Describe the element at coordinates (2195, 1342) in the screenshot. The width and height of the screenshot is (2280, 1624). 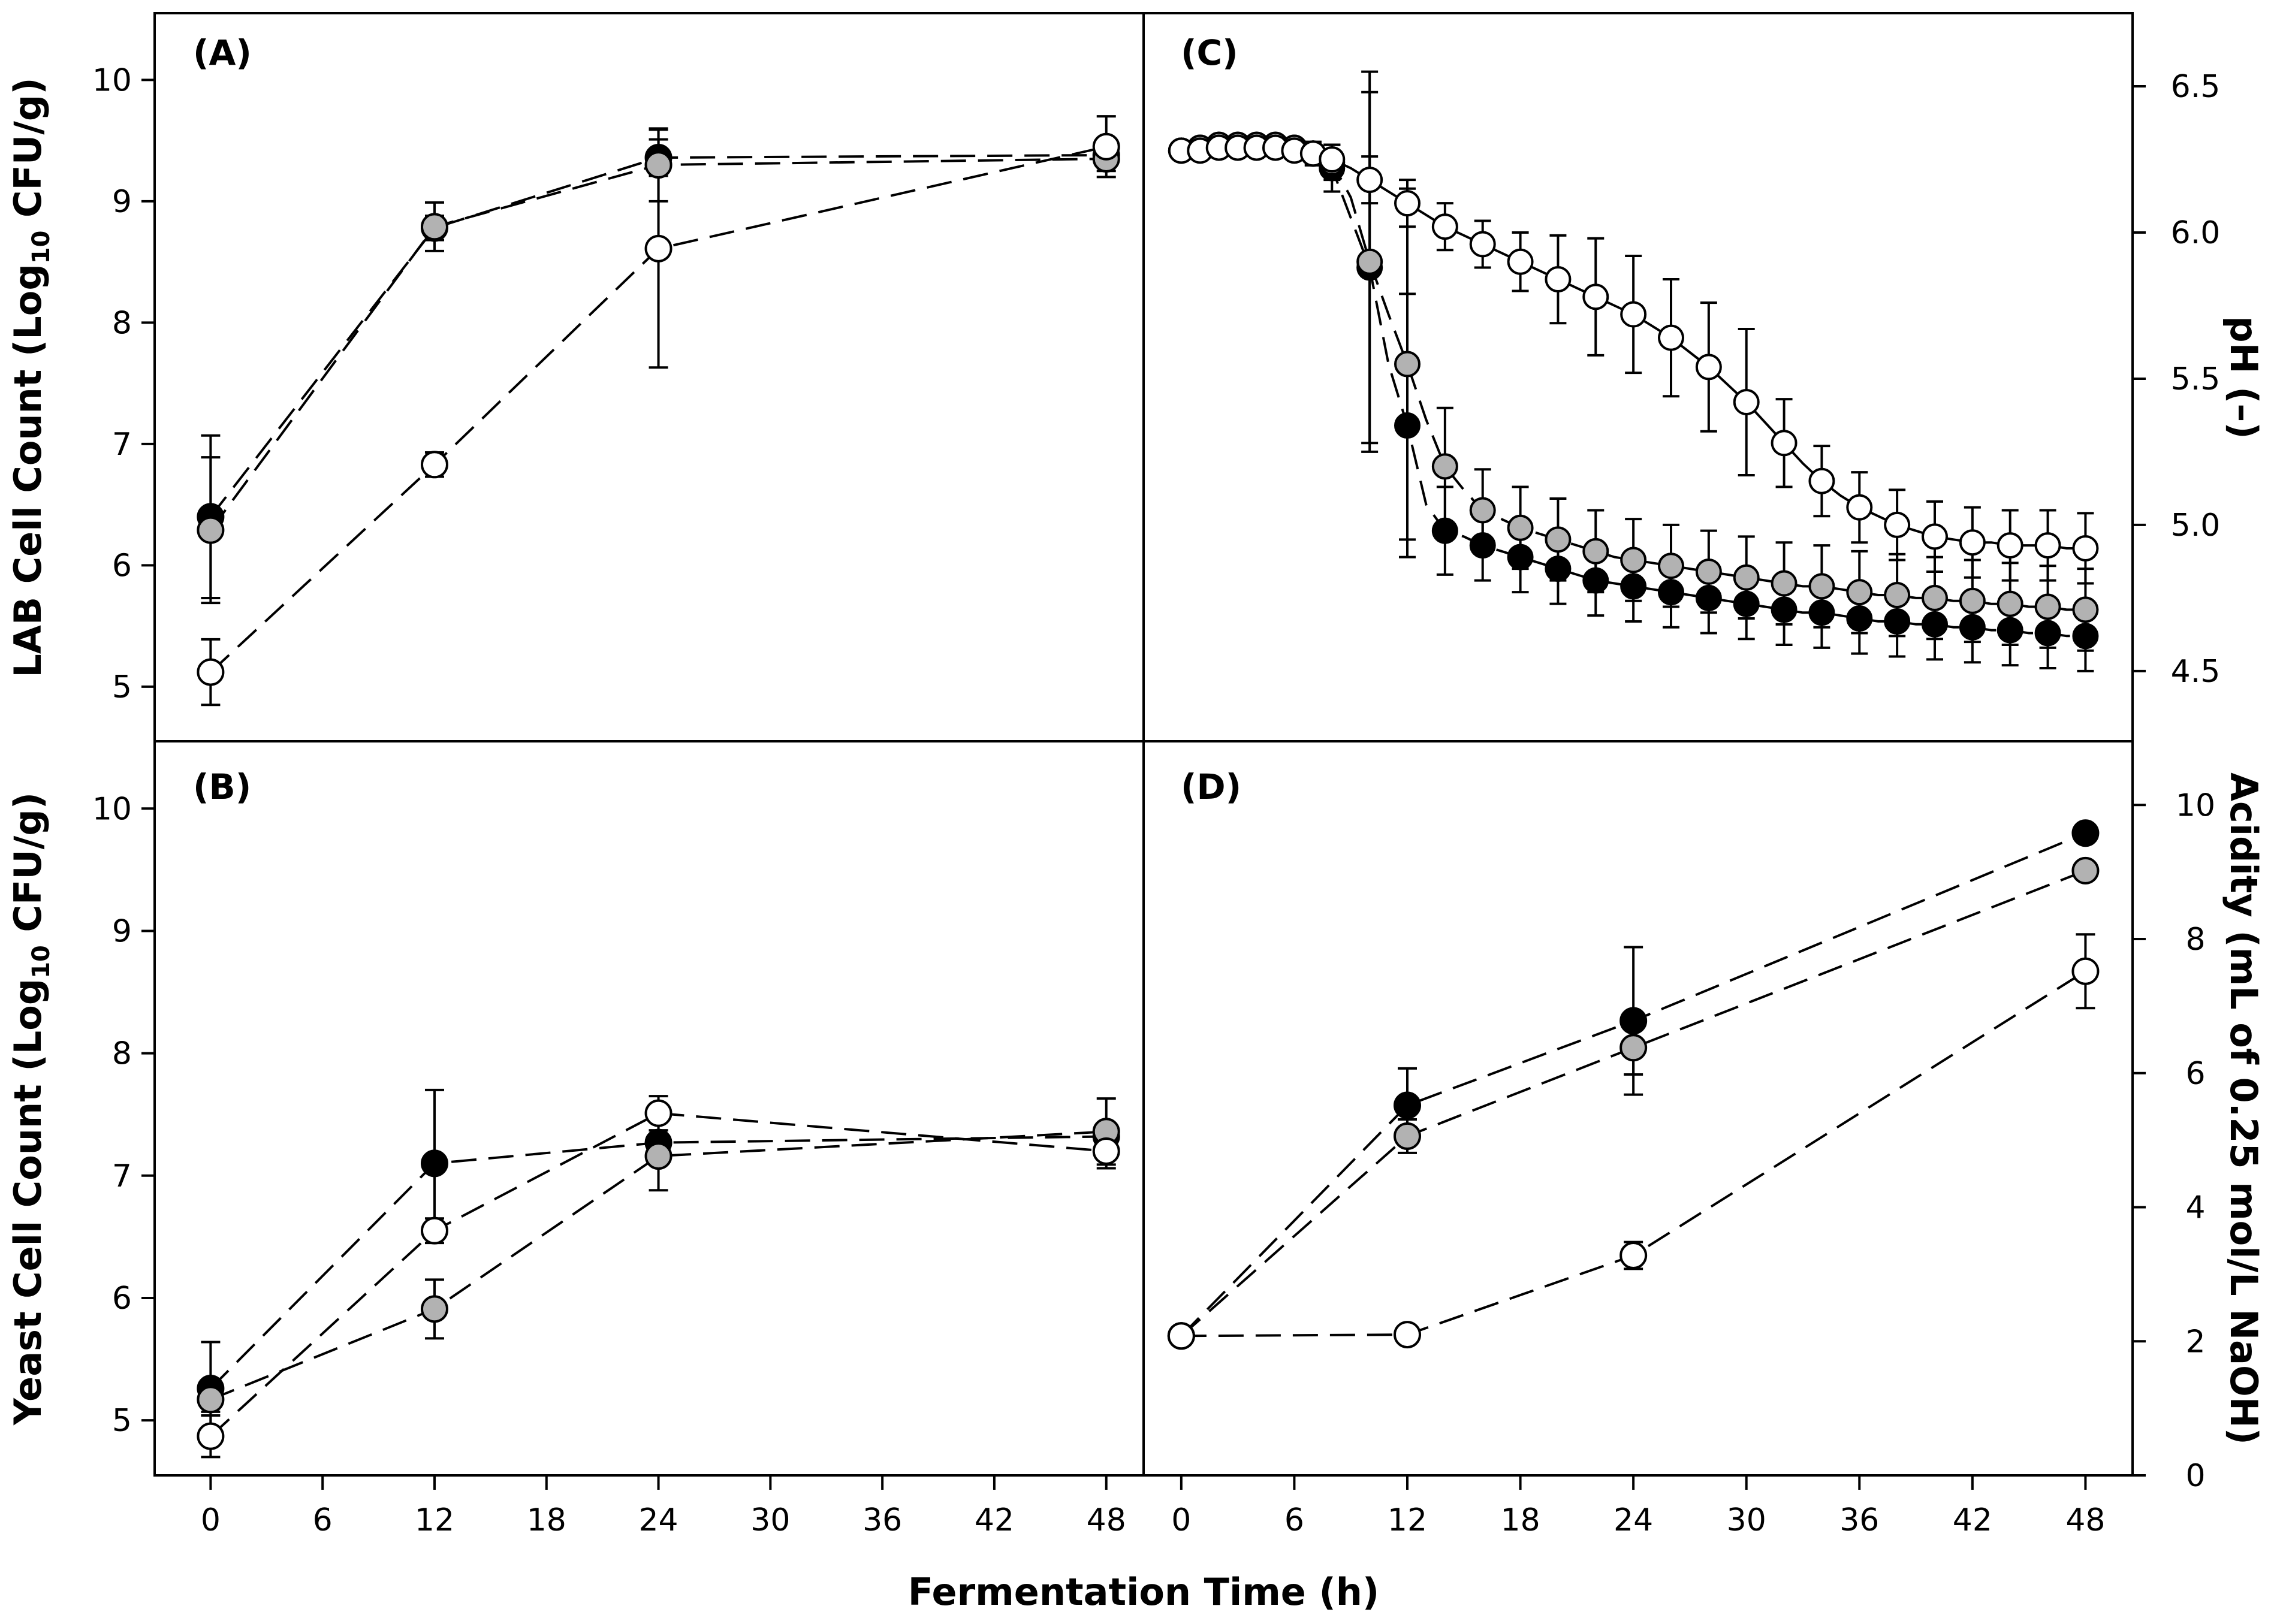
I see `y-tick-label: 2` at that location.